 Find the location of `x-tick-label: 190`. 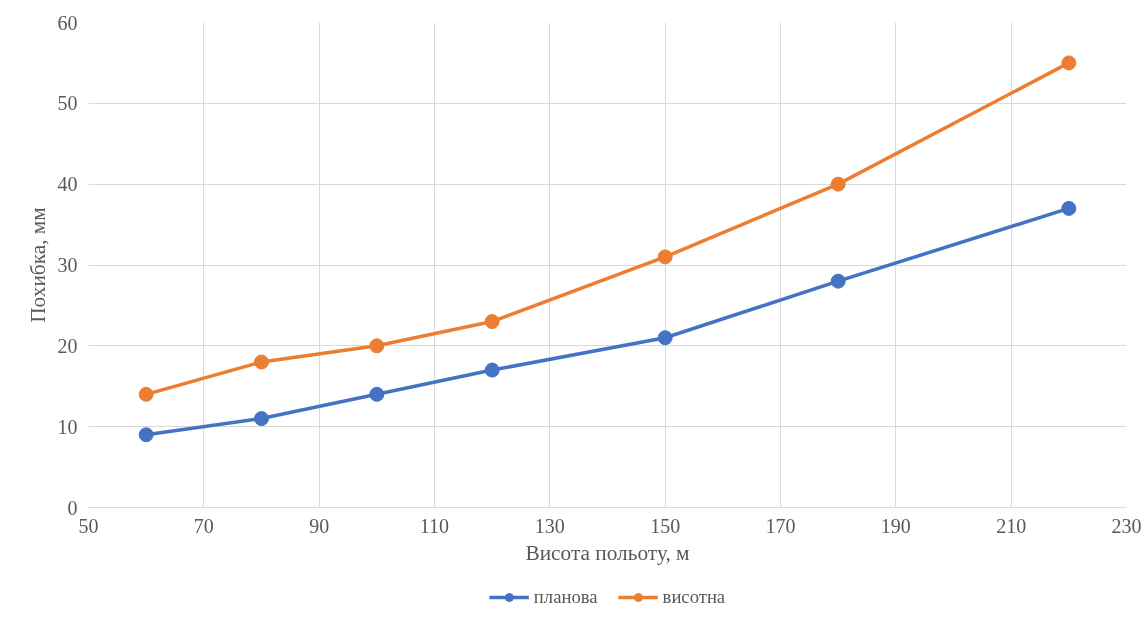

x-tick-label: 190 is located at coordinates (895, 525).